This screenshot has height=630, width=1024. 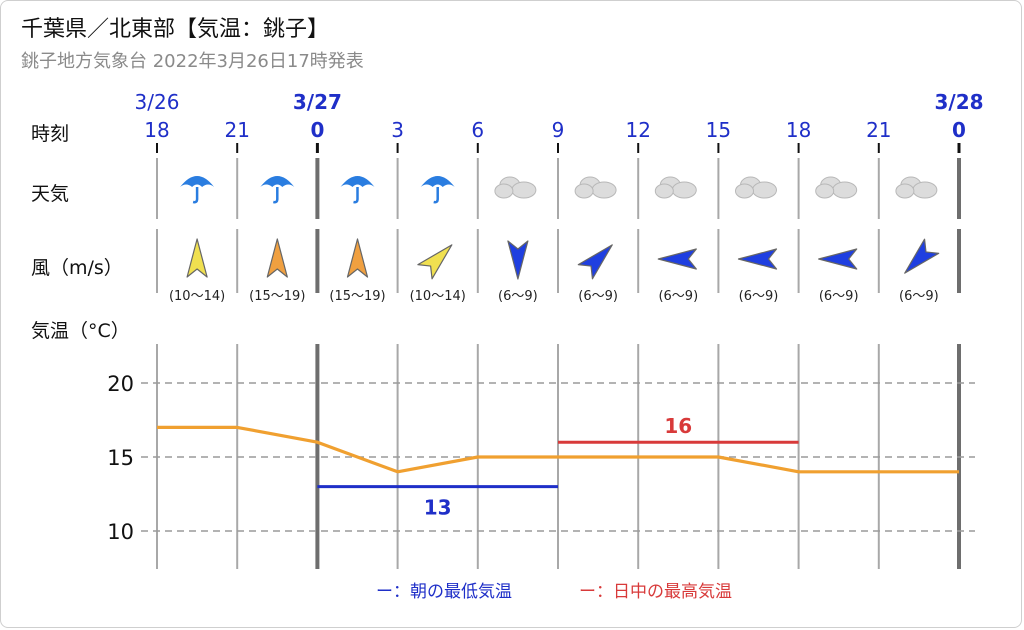 I want to click on date-label: 3/26, so click(x=157, y=102).